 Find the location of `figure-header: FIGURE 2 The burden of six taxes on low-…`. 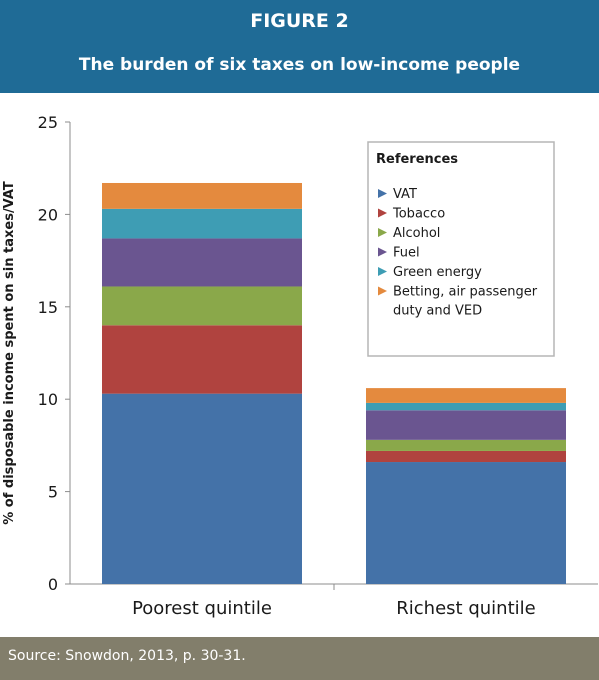

figure-header: FIGURE 2 The burden of six taxes on low-… is located at coordinates (299, 46).